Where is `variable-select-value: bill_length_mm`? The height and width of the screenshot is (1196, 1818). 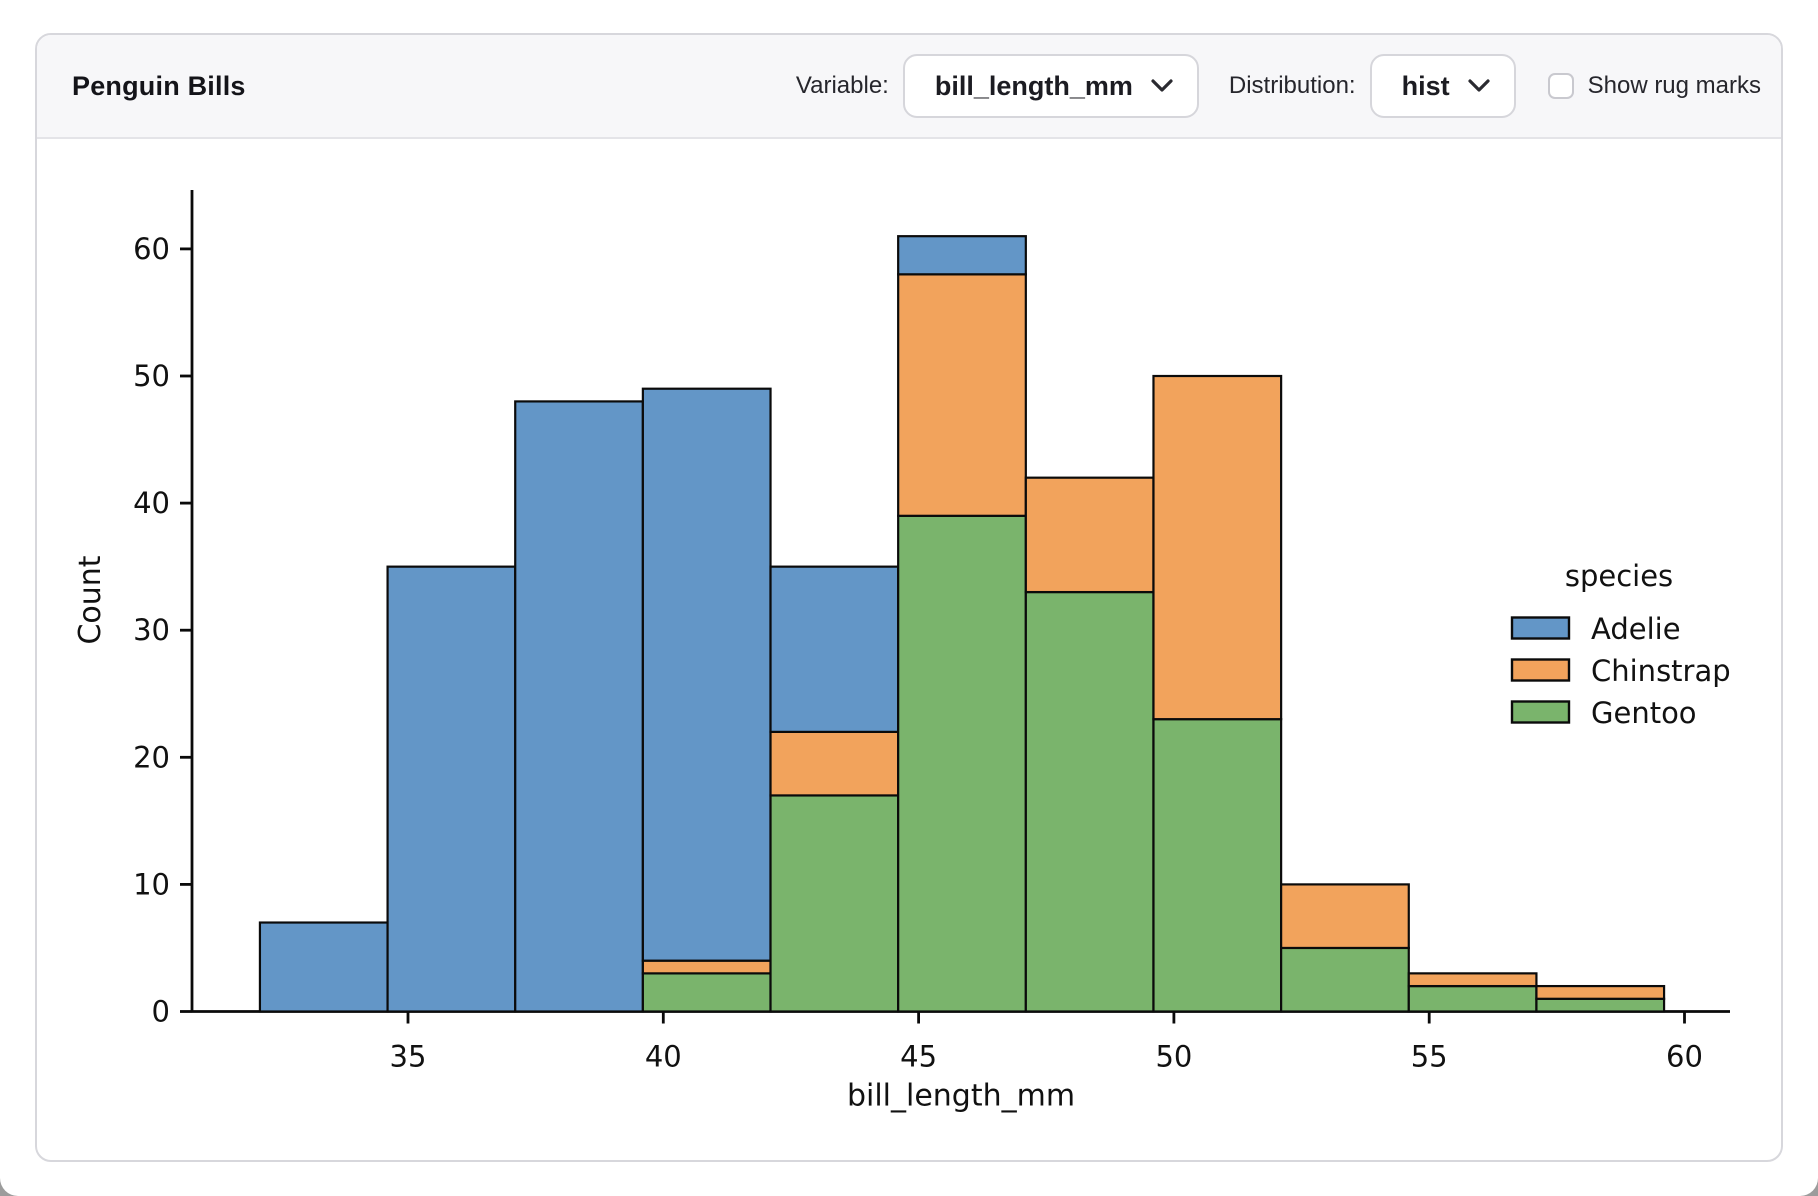
variable-select-value: bill_length_mm is located at coordinates (1033, 85).